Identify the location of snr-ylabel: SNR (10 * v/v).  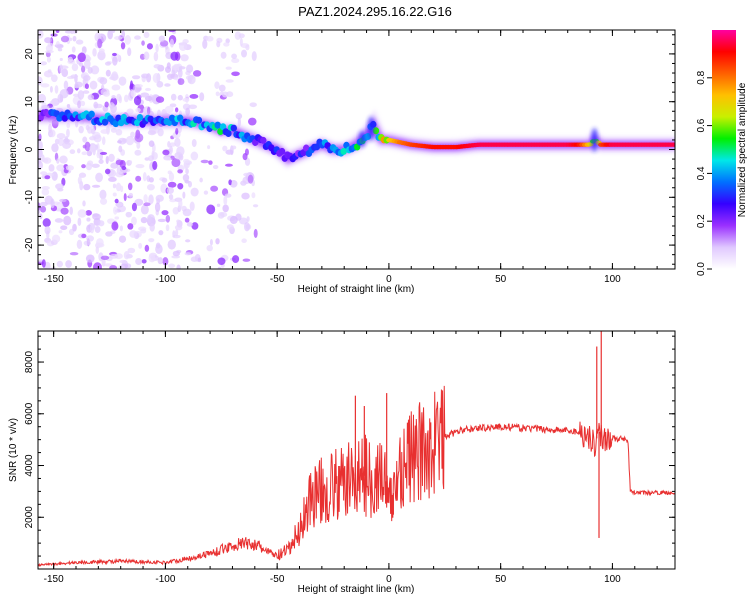
(13, 450).